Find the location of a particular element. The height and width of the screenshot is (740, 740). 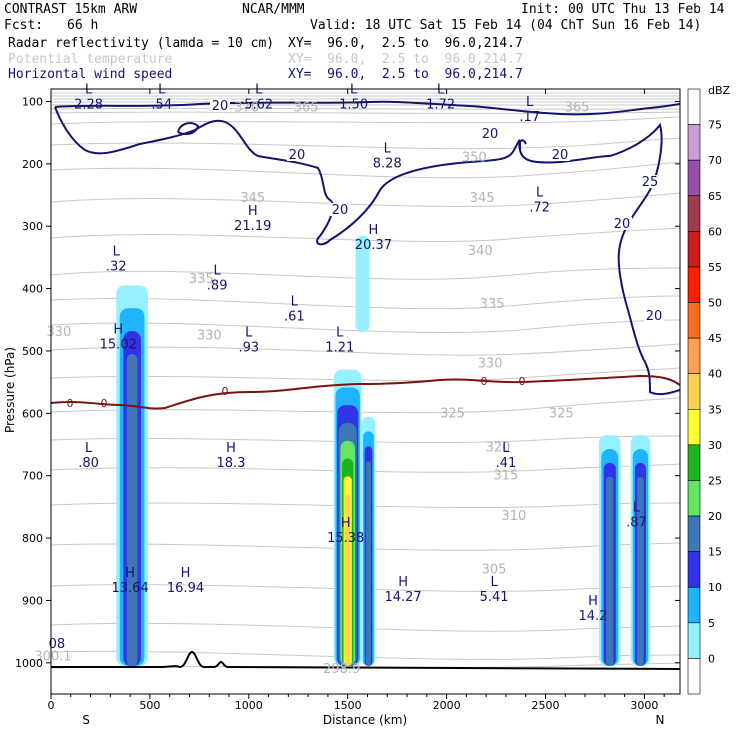

field-name-reflectivity: Radar reflectivity (lamda = 10 cm) is located at coordinates (141, 43).